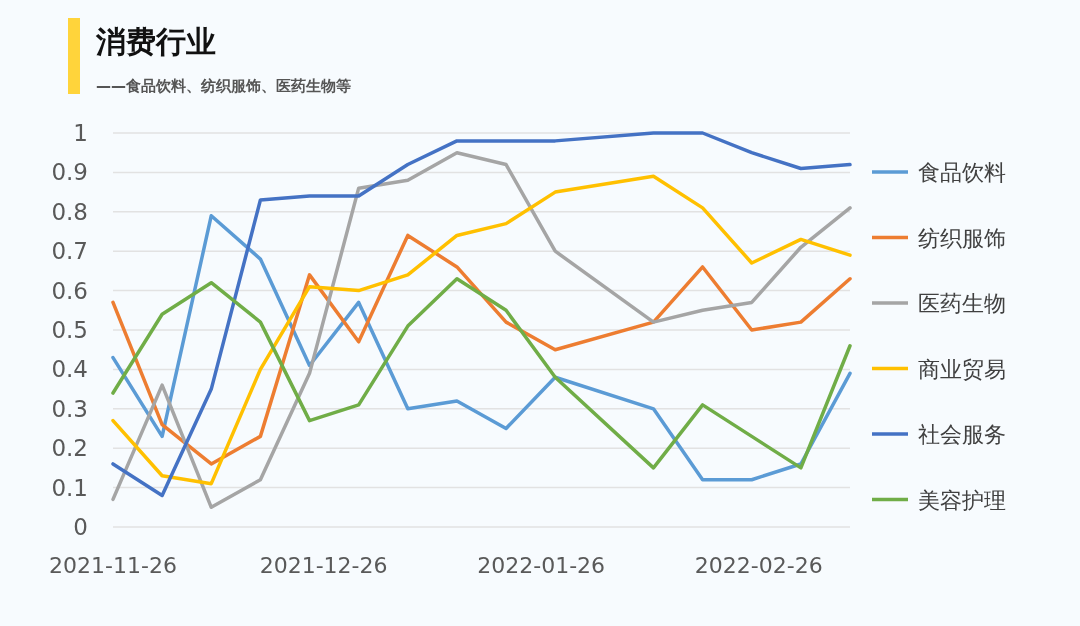  Describe the element at coordinates (80, 133) in the screenshot. I see `y-tick-label: 1` at that location.